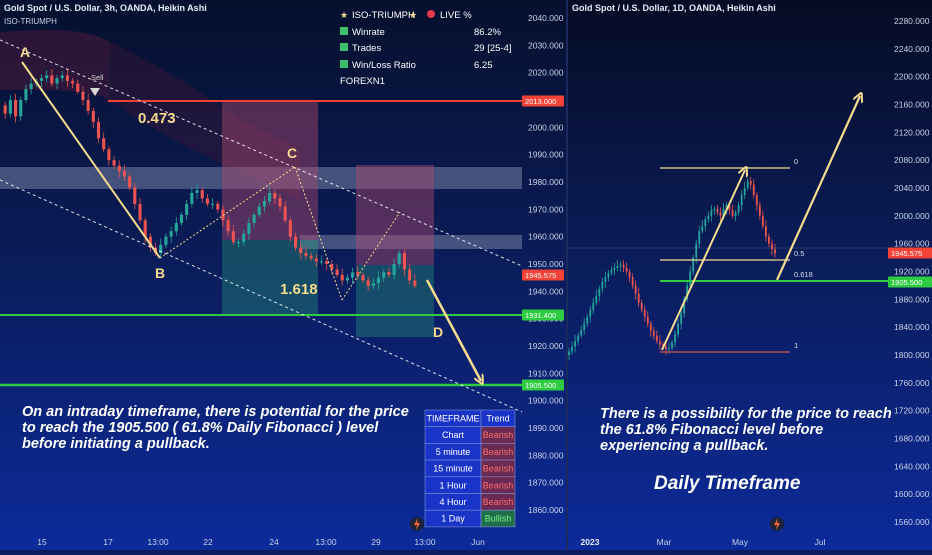 The image size is (932, 555). Describe the element at coordinates (452, 485) in the screenshot. I see `trend-timeframe-cell: 1 Hour` at that location.